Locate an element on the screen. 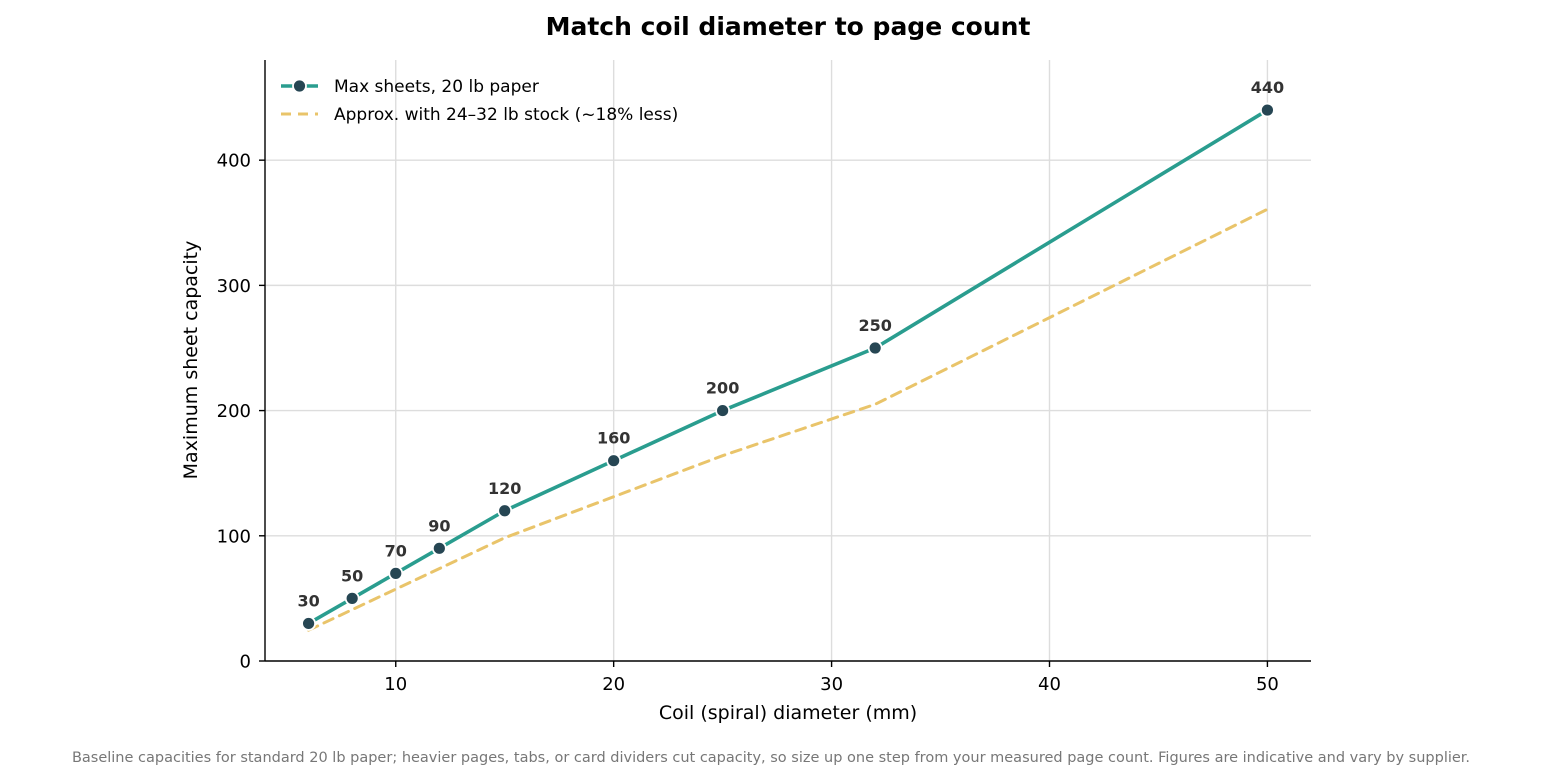  data-label: 250 is located at coordinates (874, 325).